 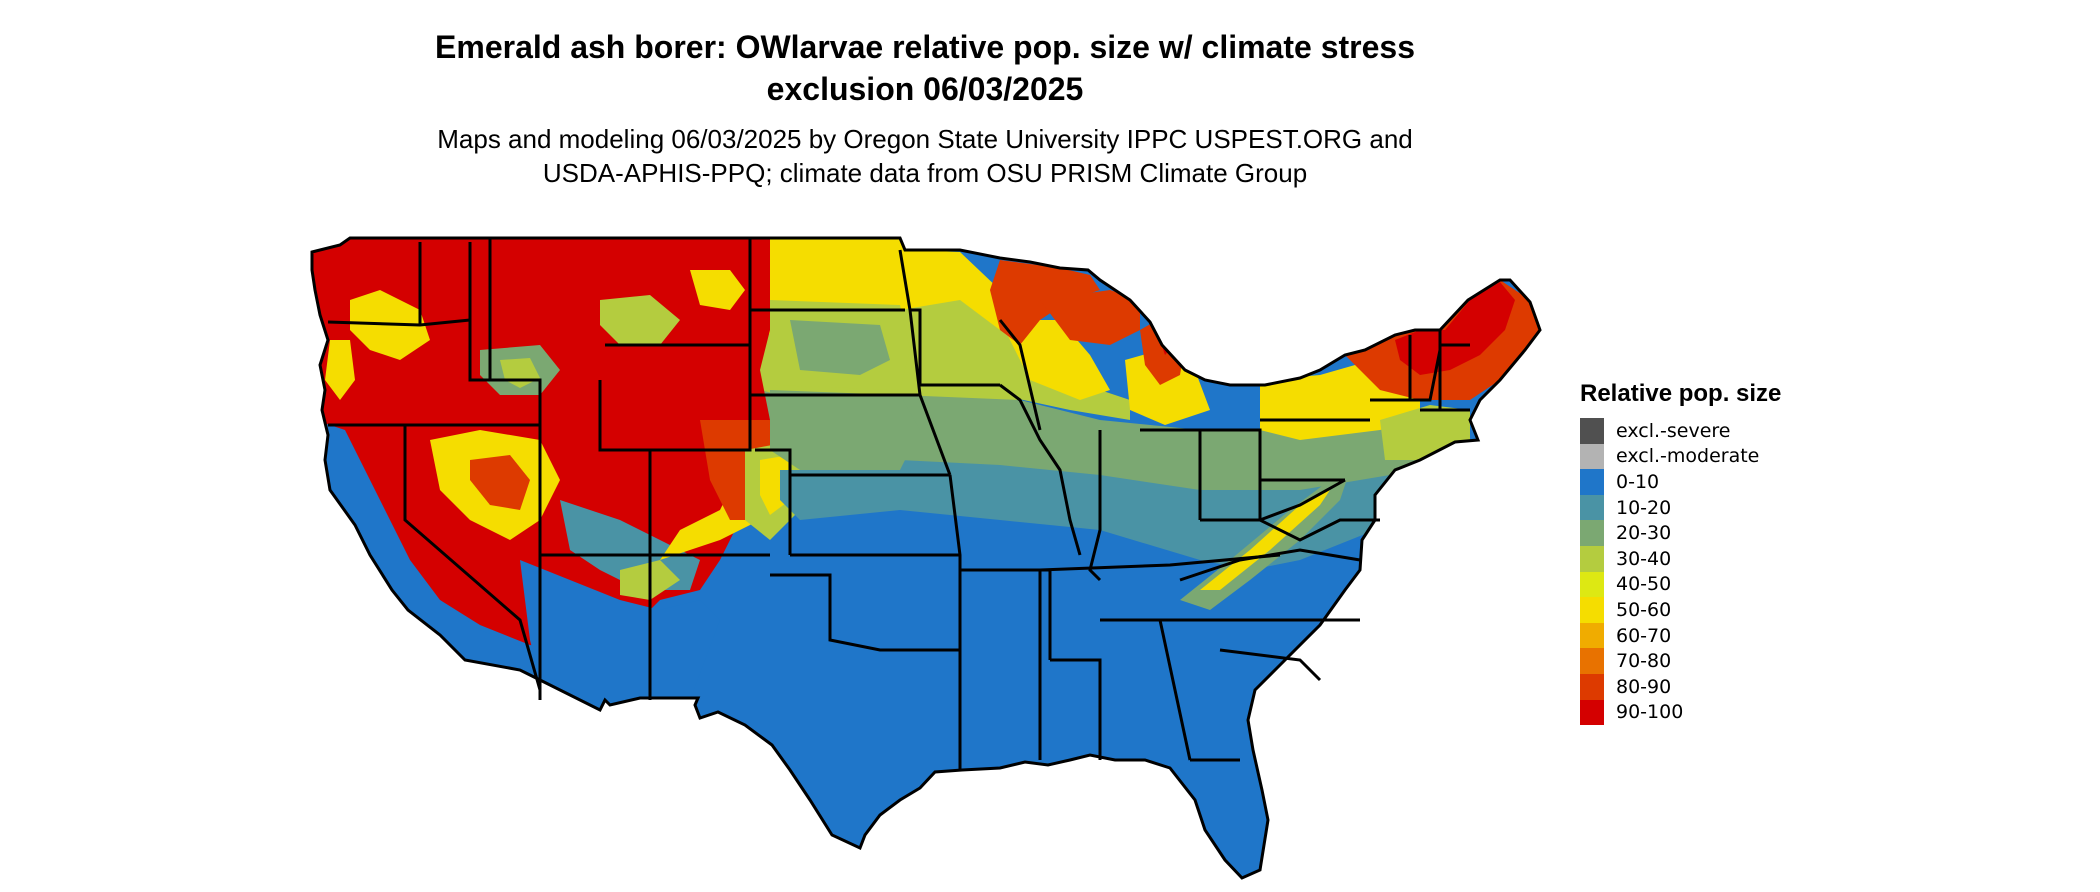 What do you see at coordinates (1650, 712) in the screenshot?
I see `legend-label: 90-100` at bounding box center [1650, 712].